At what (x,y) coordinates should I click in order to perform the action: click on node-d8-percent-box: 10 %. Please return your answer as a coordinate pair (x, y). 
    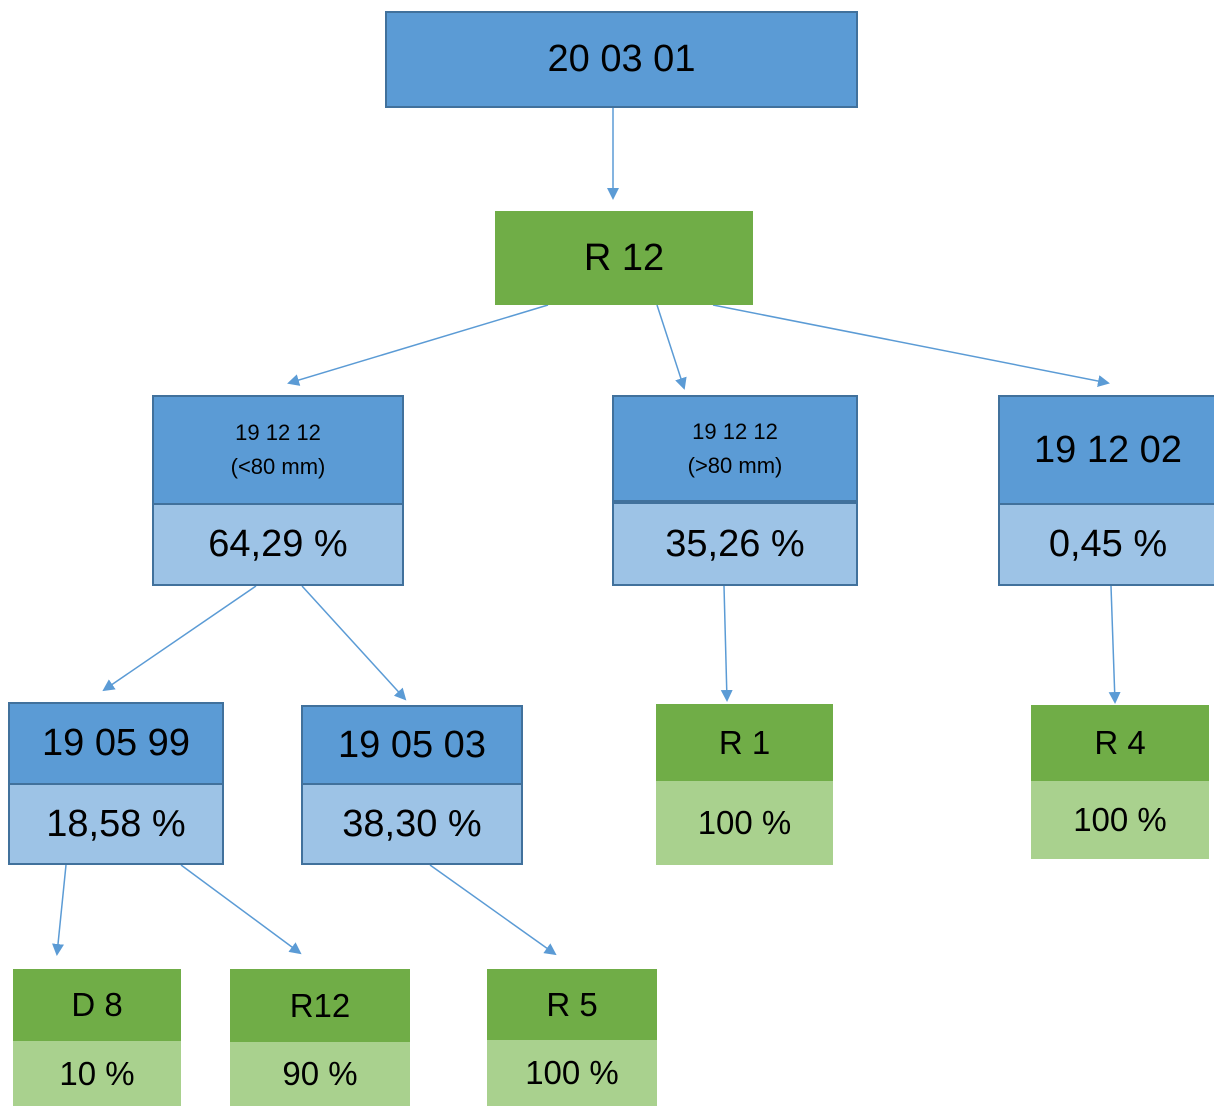
    Looking at the image, I should click on (97, 1073).